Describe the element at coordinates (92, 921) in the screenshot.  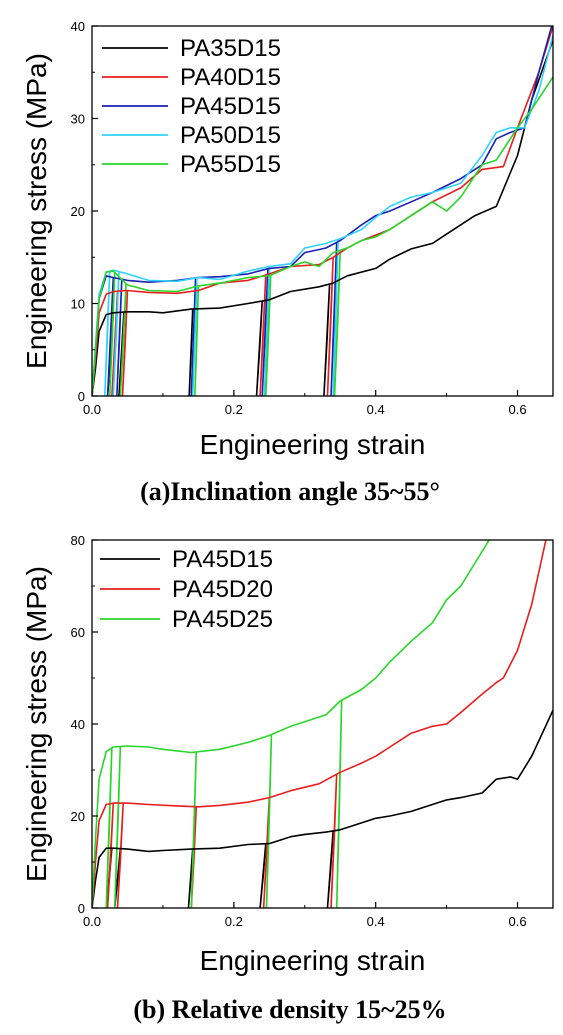
I see `x-tick-label-b-0: 0.0` at that location.